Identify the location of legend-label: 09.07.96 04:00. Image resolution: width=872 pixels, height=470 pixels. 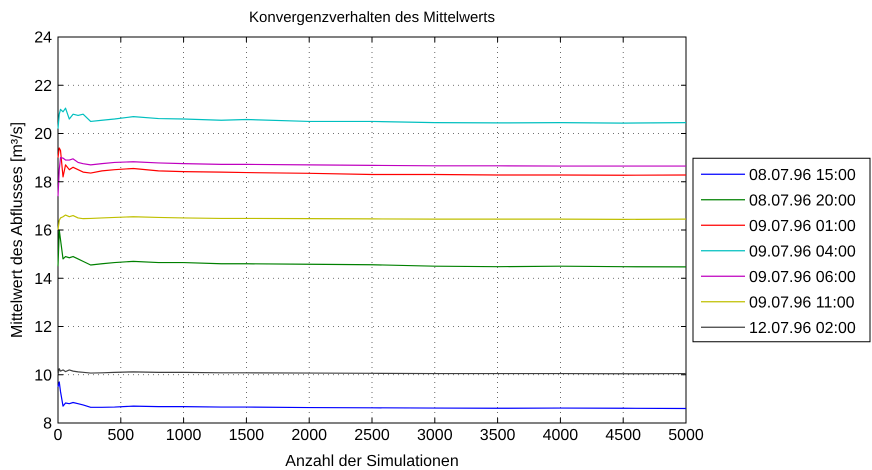
(802, 251).